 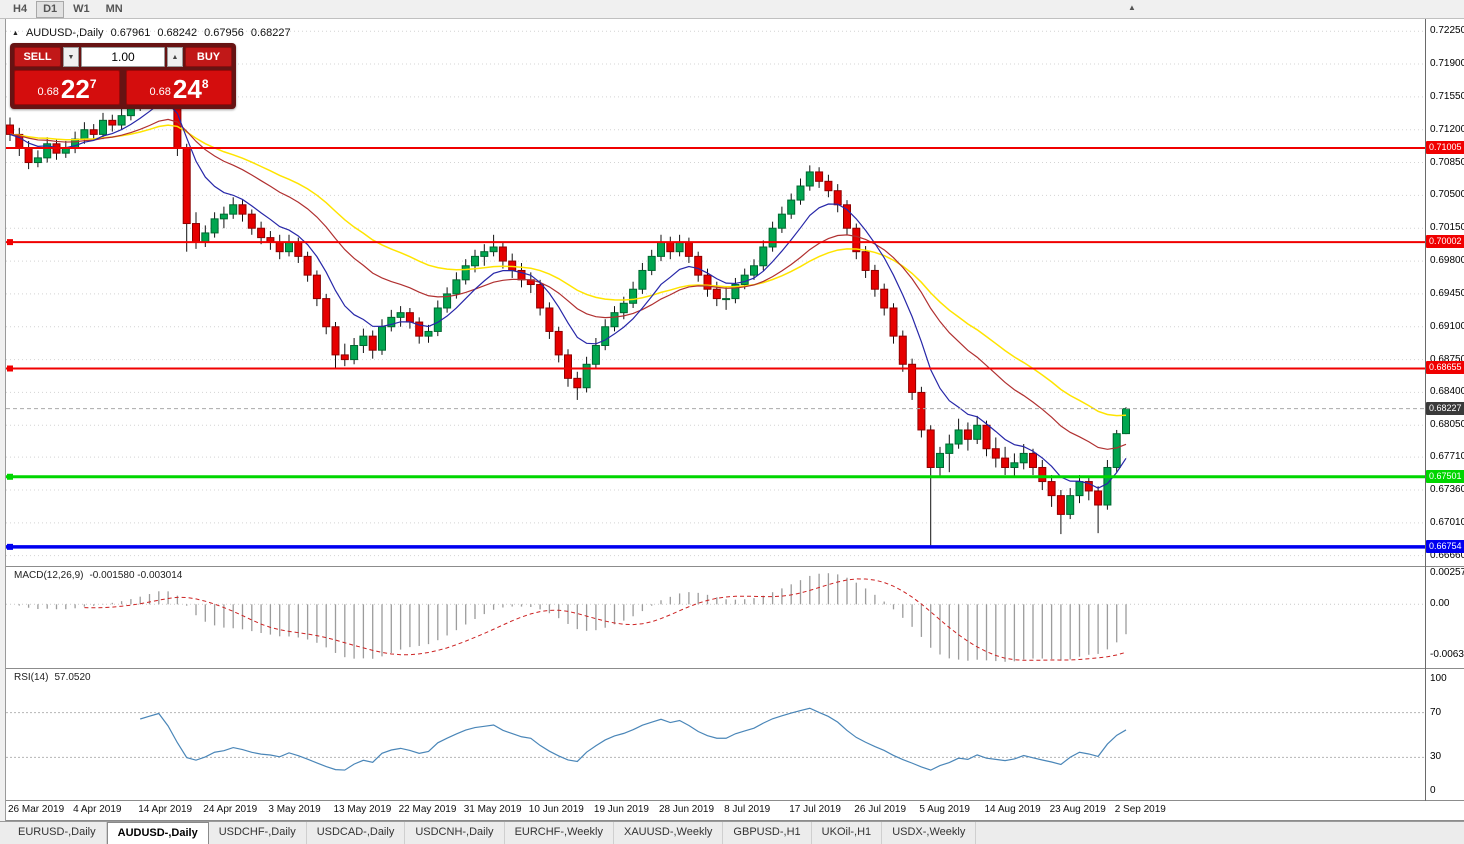 What do you see at coordinates (49, 575) in the screenshot?
I see `macd-title: MACD(12,26,9)` at bounding box center [49, 575].